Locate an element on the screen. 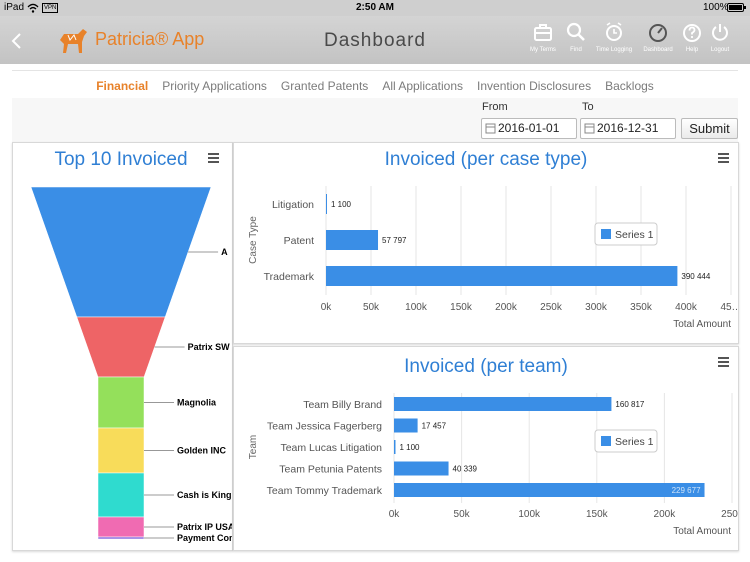 This screenshot has width=750, height=562. value-label: 160 817 is located at coordinates (629, 404).